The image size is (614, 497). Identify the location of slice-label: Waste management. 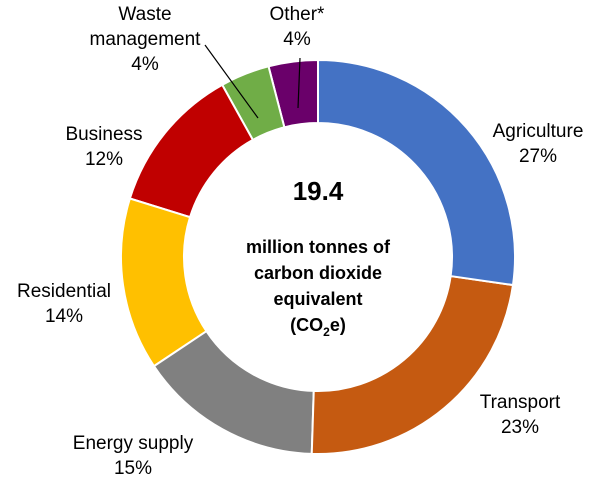
(146, 27).